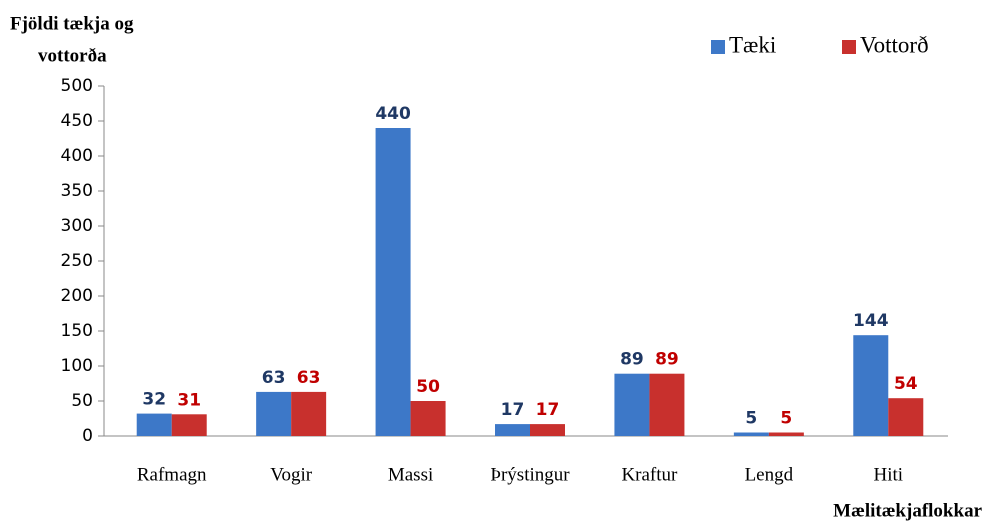 The height and width of the screenshot is (524, 989). What do you see at coordinates (77, 296) in the screenshot?
I see `y-tick-label: 200` at bounding box center [77, 296].